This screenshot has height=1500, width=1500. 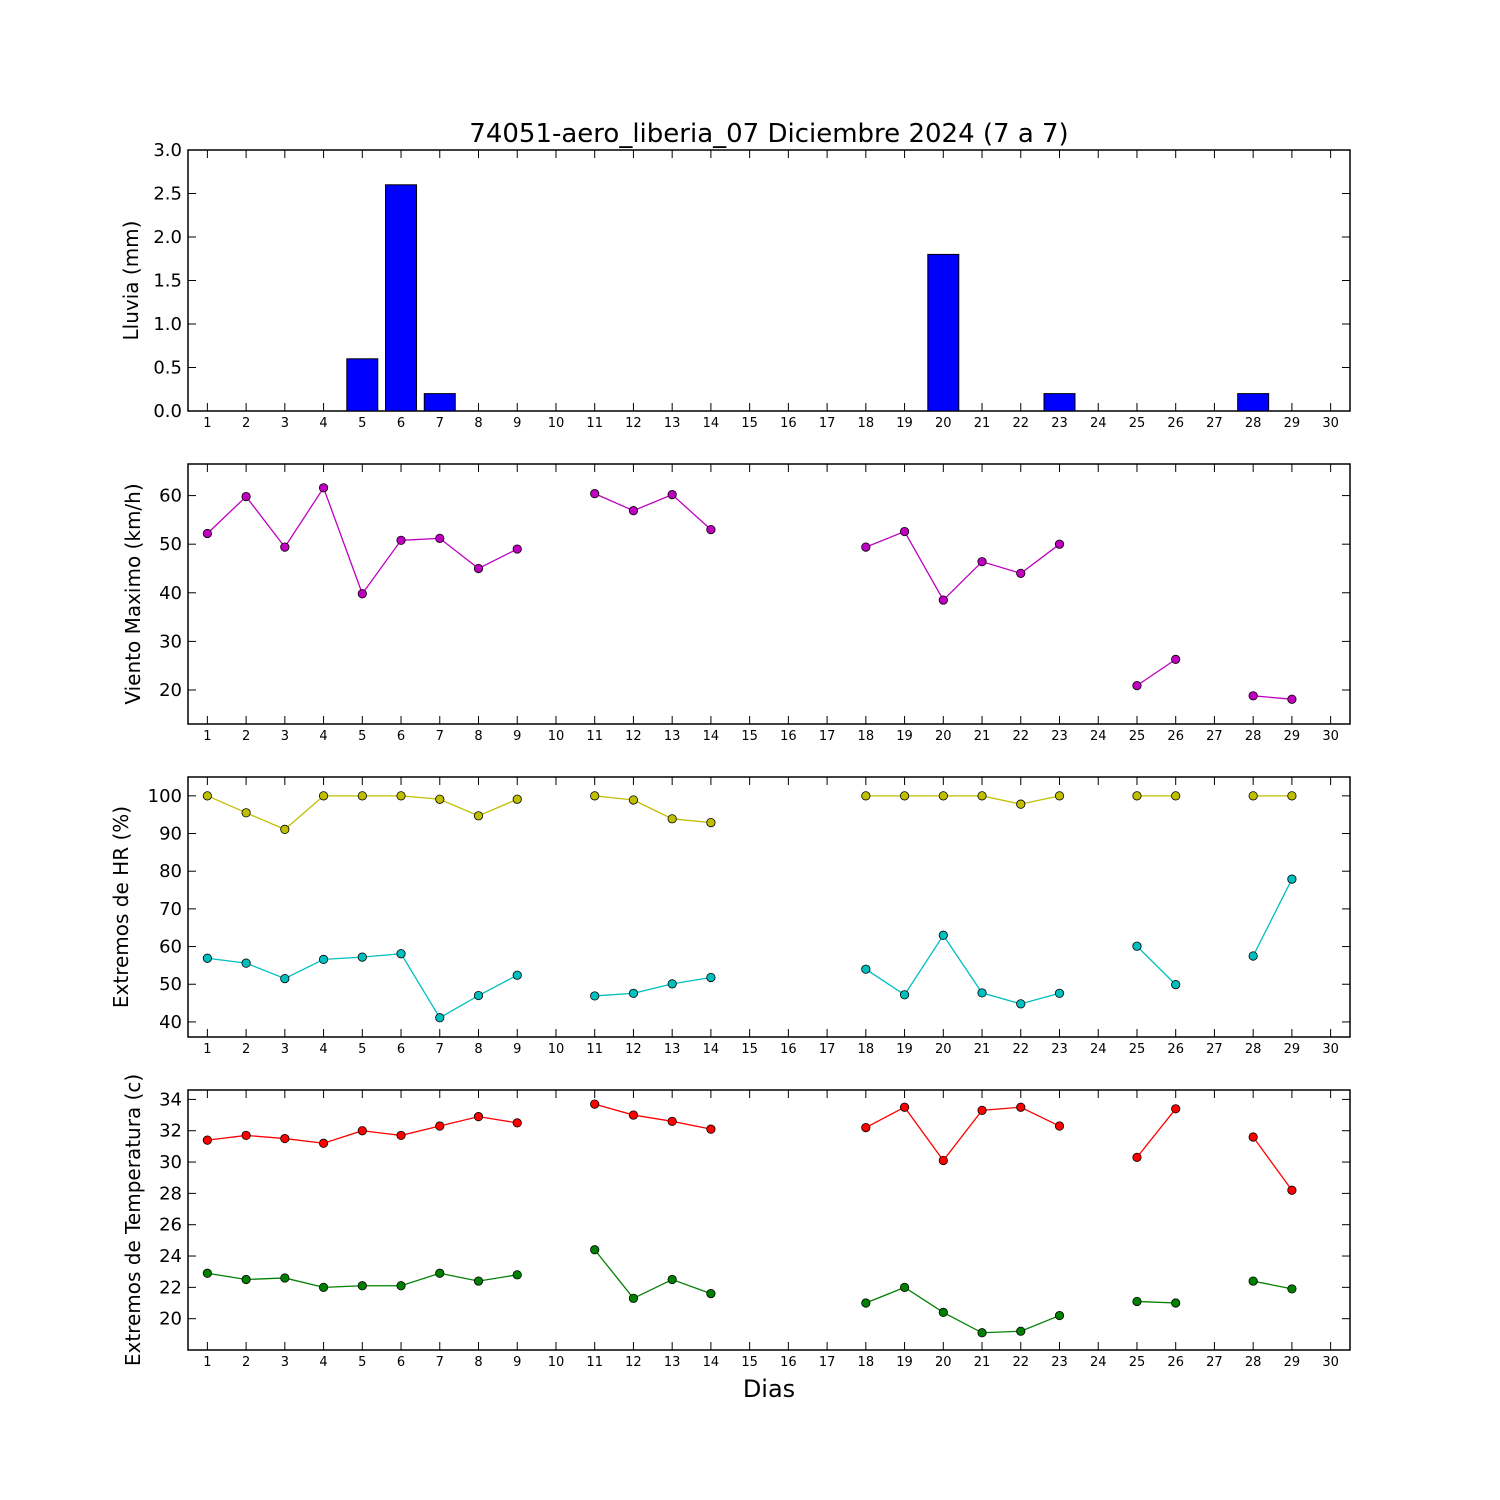 What do you see at coordinates (170, 1256) in the screenshot?
I see `y-tick-label: 24` at bounding box center [170, 1256].